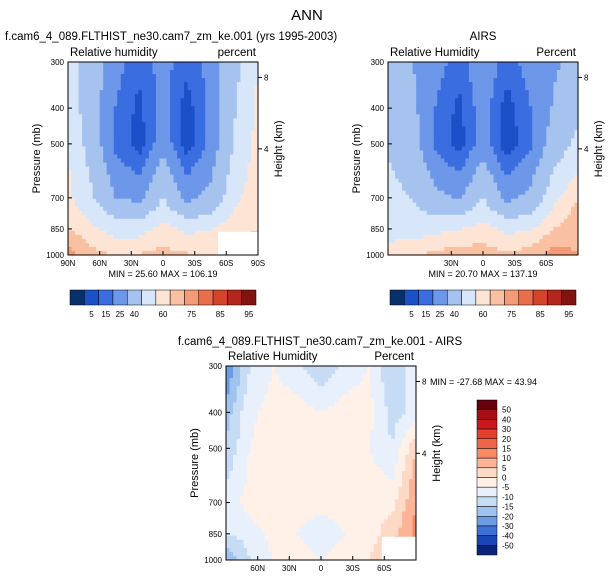 This screenshot has height=578, width=615. Describe the element at coordinates (266, 77) in the screenshot. I see `y2-tick-label: 8` at that location.